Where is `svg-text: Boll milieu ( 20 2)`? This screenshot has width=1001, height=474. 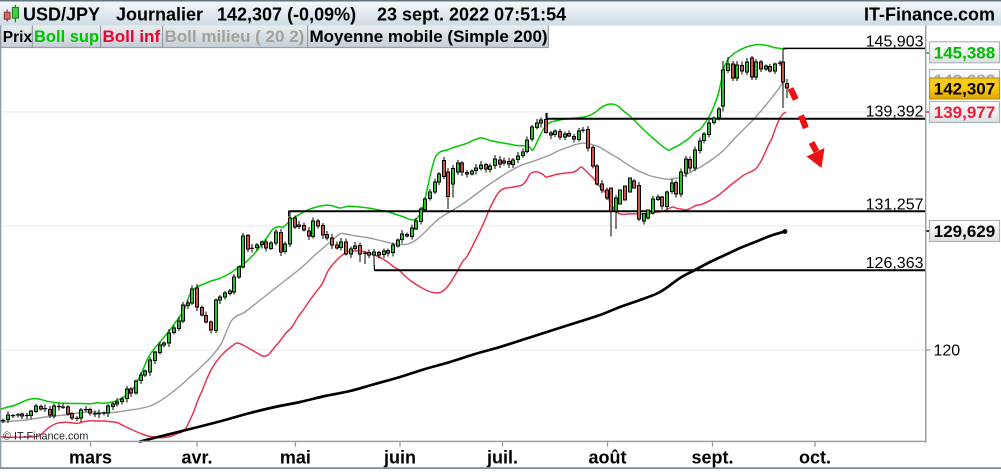 svg-text: Boll milieu ( 20 2) is located at coordinates (235, 36).